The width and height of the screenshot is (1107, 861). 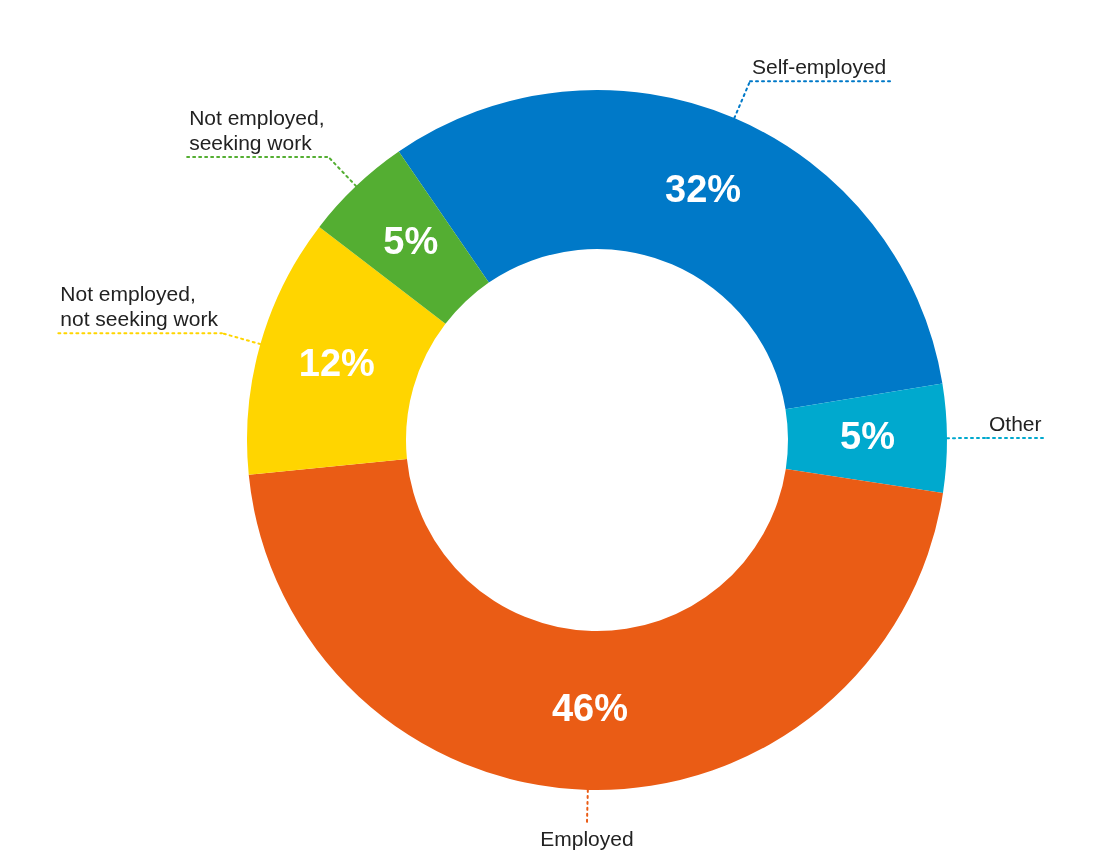 What do you see at coordinates (703, 188) in the screenshot?
I see `data-label: 32%` at bounding box center [703, 188].